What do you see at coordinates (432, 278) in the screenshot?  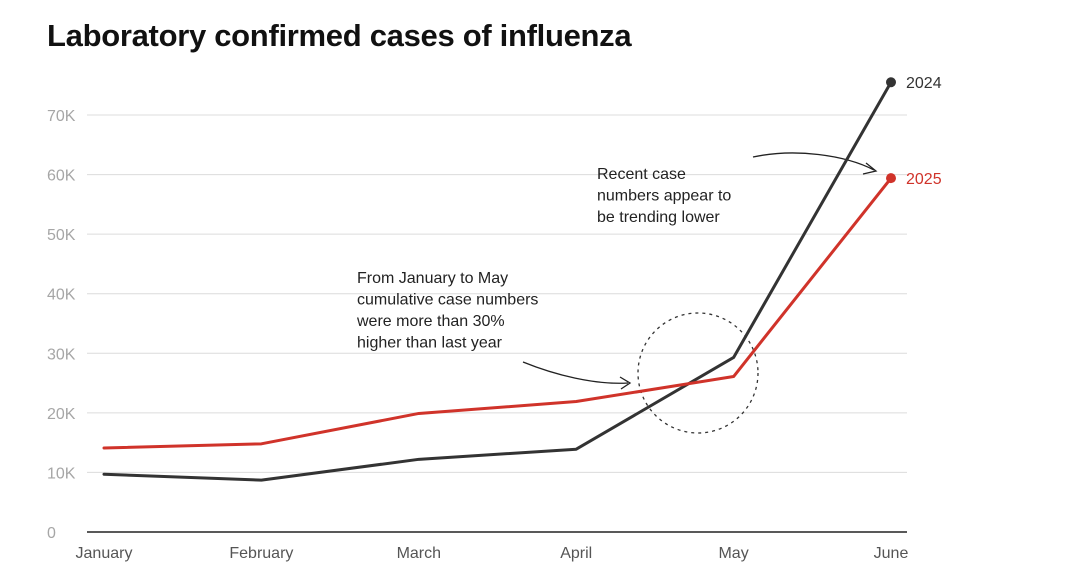 I see `annotation-line: From January to May` at bounding box center [432, 278].